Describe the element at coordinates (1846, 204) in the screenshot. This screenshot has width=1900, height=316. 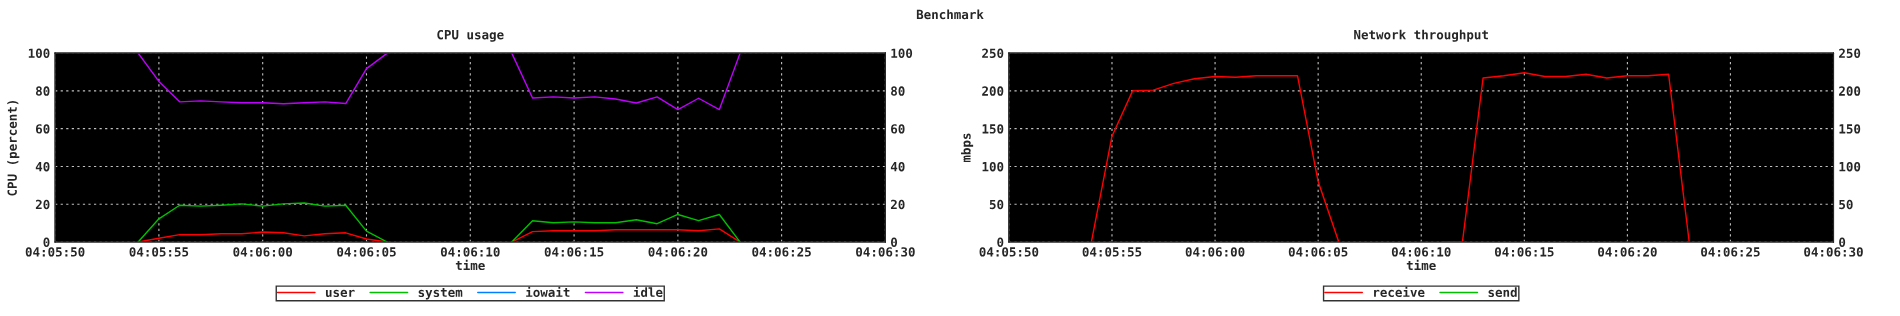
I see `y2-tick-label: 50` at that location.